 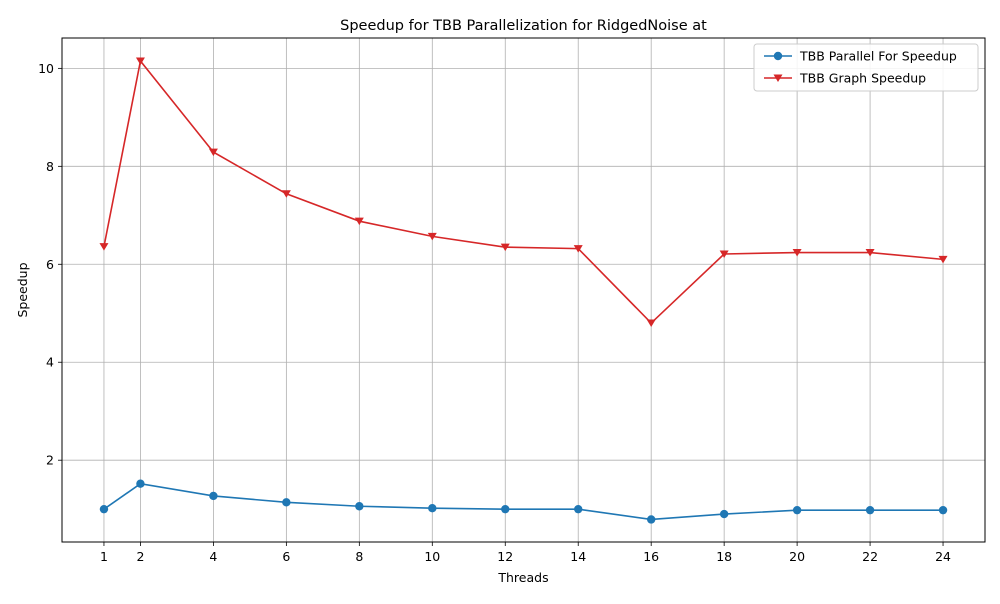 I want to click on x-tick-label: 22, so click(x=870, y=556).